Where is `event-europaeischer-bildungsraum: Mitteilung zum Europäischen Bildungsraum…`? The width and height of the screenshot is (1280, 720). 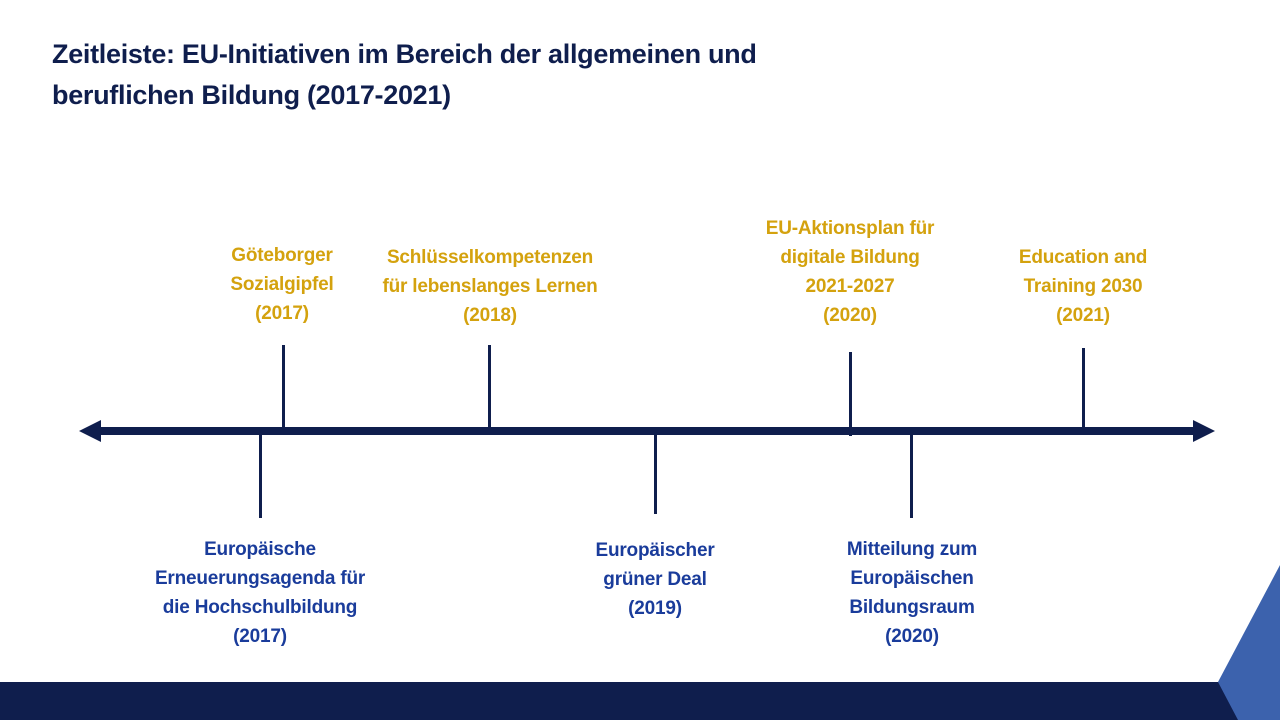 event-europaeischer-bildungsraum: Mitteilung zum Europäischen Bildungsraum… is located at coordinates (912, 593).